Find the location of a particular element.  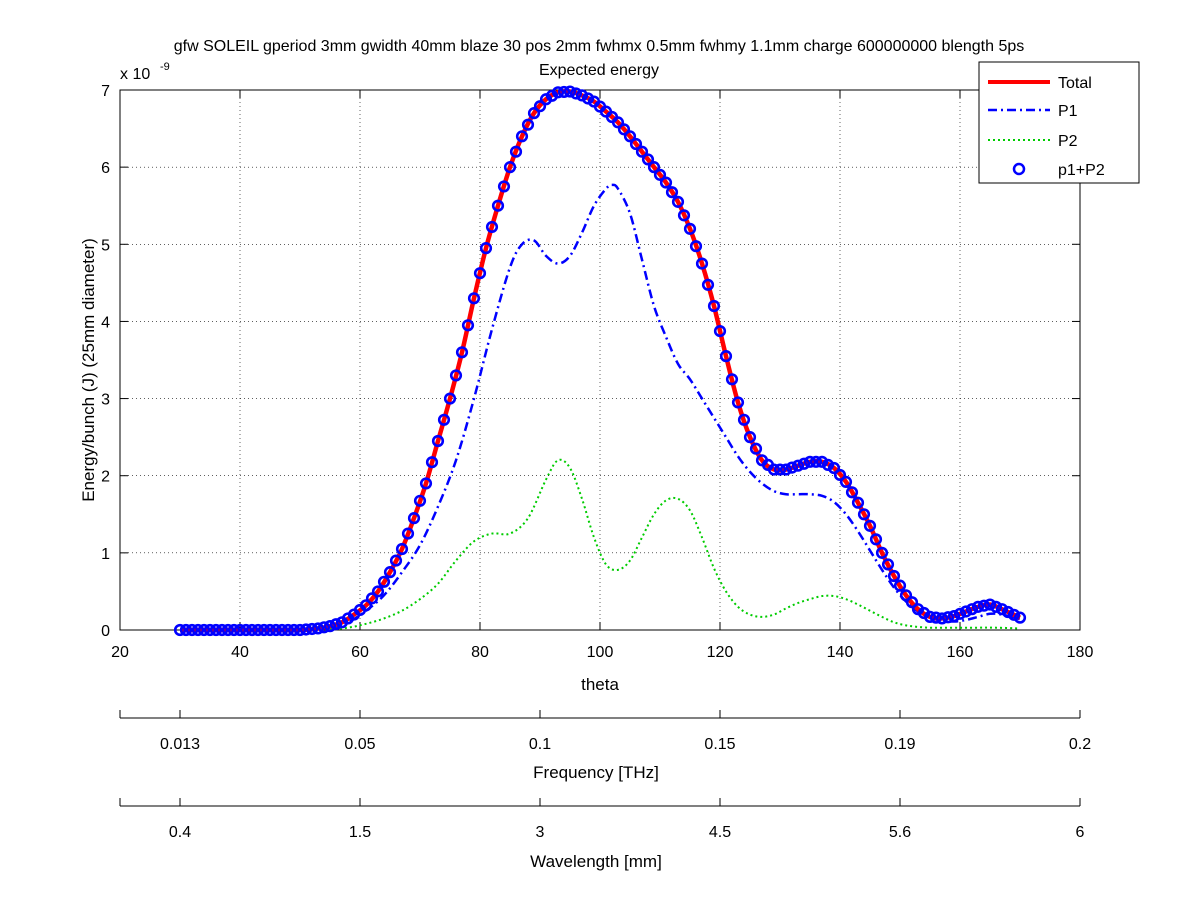

x-tick-label: 160 is located at coordinates (960, 652).